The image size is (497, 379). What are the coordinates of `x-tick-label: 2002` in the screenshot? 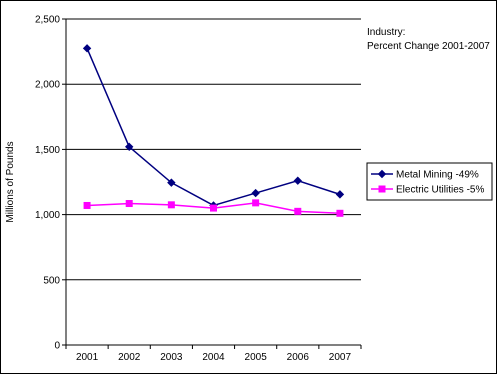 It's located at (129, 357).